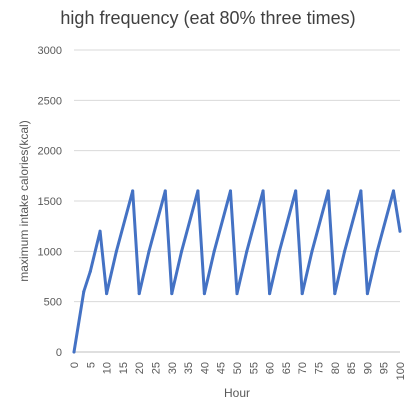 This screenshot has width=416, height=416. What do you see at coordinates (385, 368) in the screenshot?
I see `x-tick-label: 95` at bounding box center [385, 368].